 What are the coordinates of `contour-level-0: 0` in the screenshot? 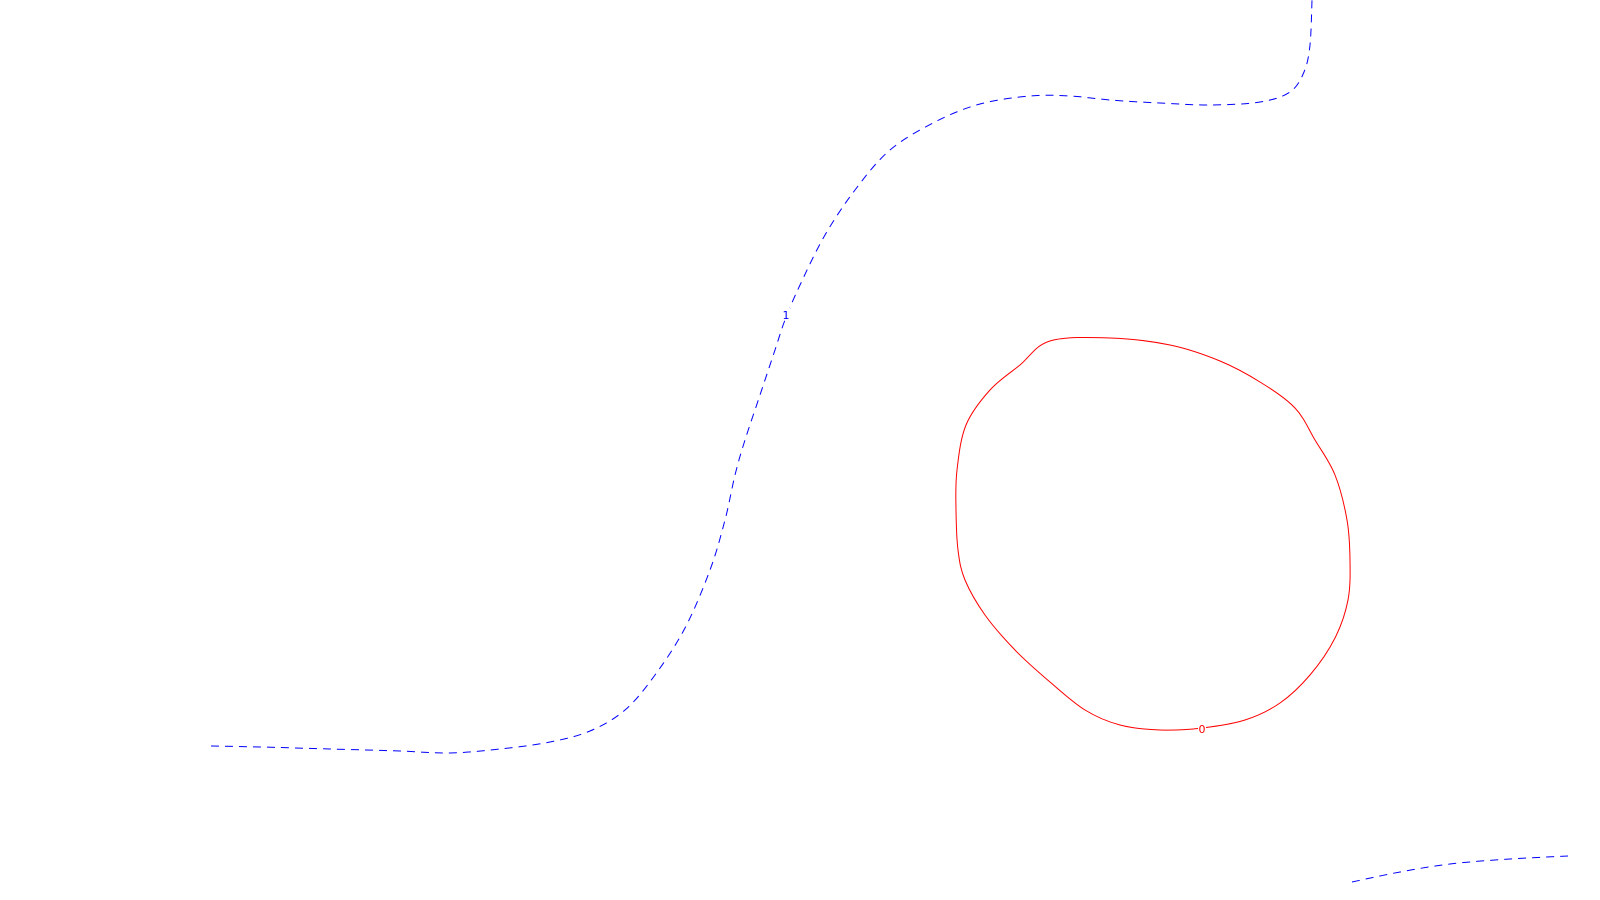 It's located at (1153, 536).